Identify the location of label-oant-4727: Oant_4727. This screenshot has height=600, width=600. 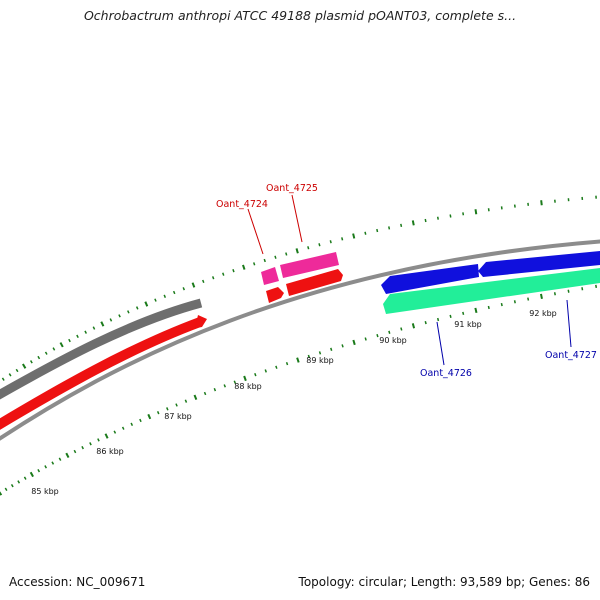
(571, 355).